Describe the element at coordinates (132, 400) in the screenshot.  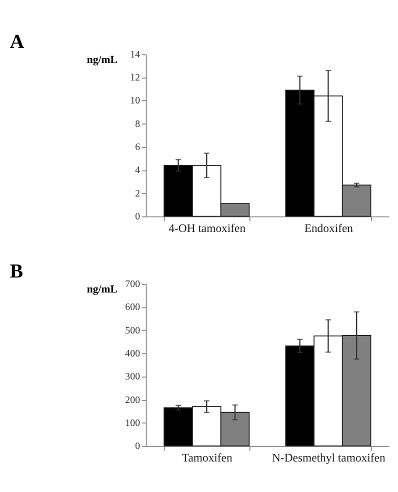
I see `y-tick-label: 200` at that location.